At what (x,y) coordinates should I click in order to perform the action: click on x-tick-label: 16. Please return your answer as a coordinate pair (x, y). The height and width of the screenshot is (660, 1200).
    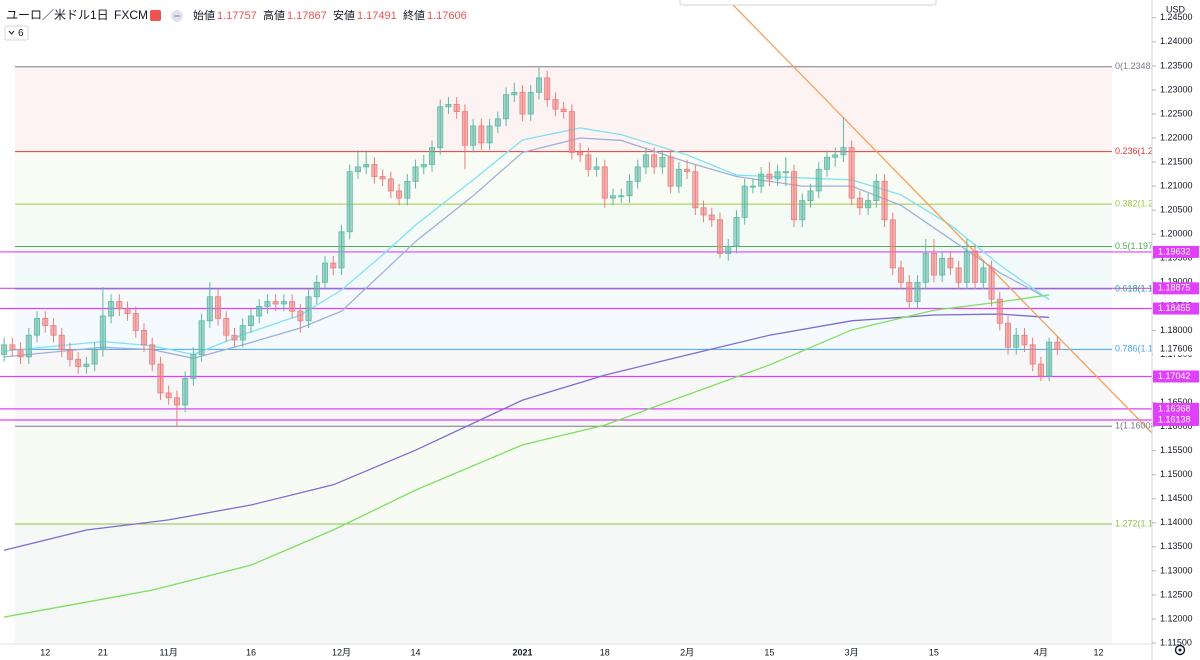
    Looking at the image, I should click on (251, 652).